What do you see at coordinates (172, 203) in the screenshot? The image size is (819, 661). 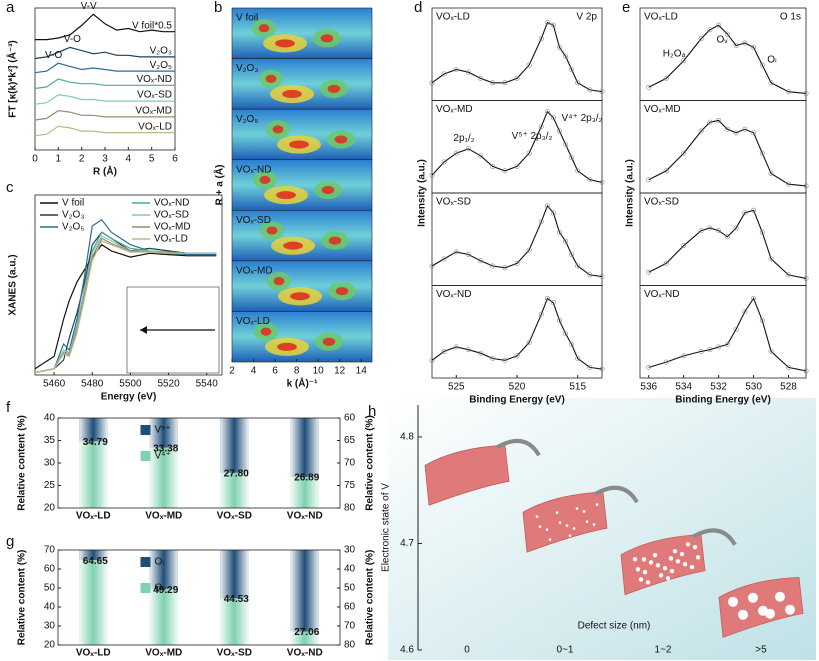 I see `legend-label: VOₓ-ND` at bounding box center [172, 203].